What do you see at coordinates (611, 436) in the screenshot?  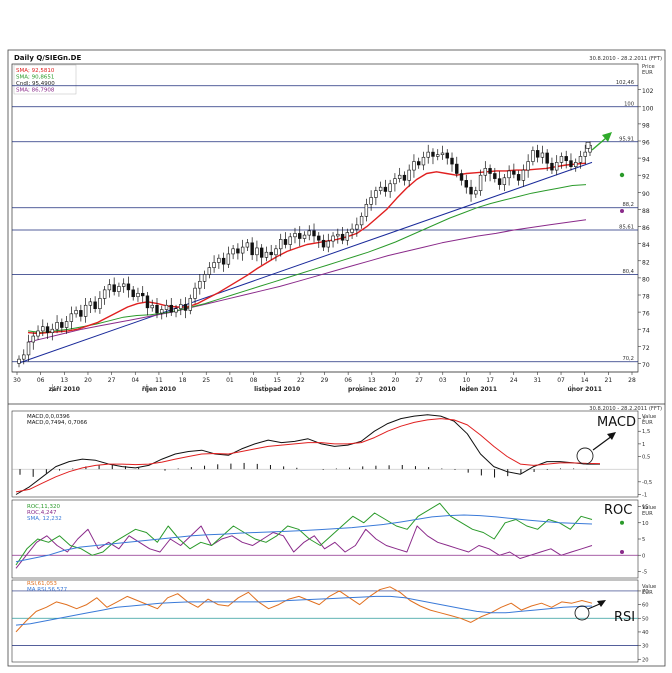 I see `macd-arrow-head` at bounding box center [611, 436].